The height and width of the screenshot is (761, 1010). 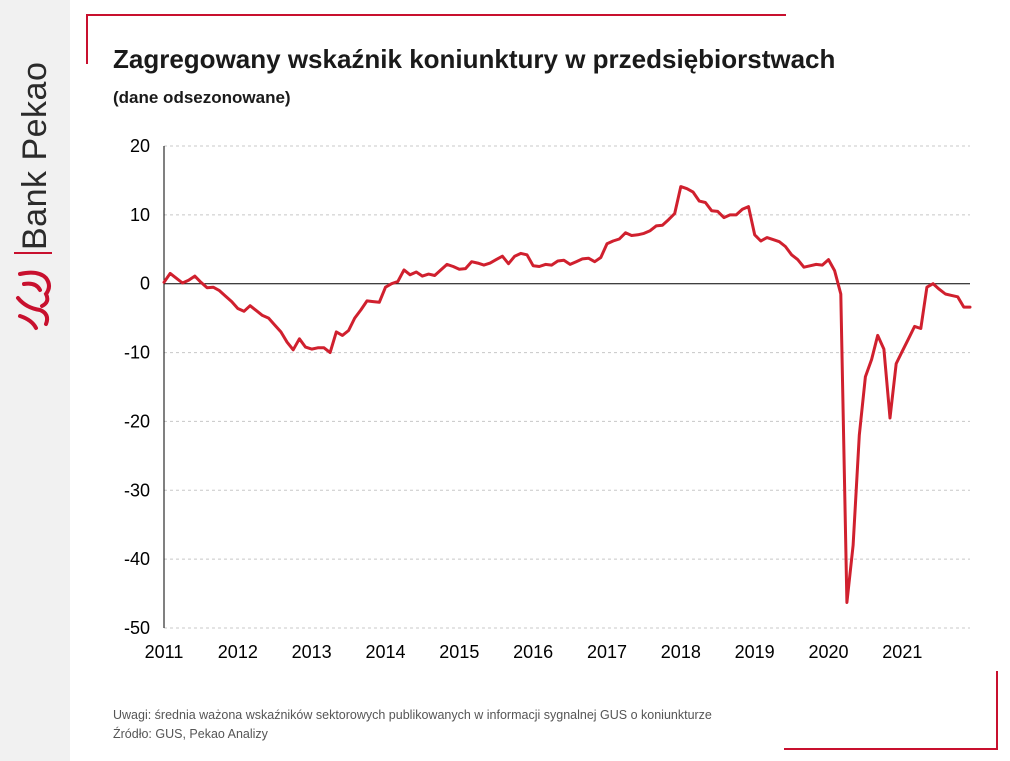 I want to click on x-tick-label: 2016, so click(x=533, y=652).